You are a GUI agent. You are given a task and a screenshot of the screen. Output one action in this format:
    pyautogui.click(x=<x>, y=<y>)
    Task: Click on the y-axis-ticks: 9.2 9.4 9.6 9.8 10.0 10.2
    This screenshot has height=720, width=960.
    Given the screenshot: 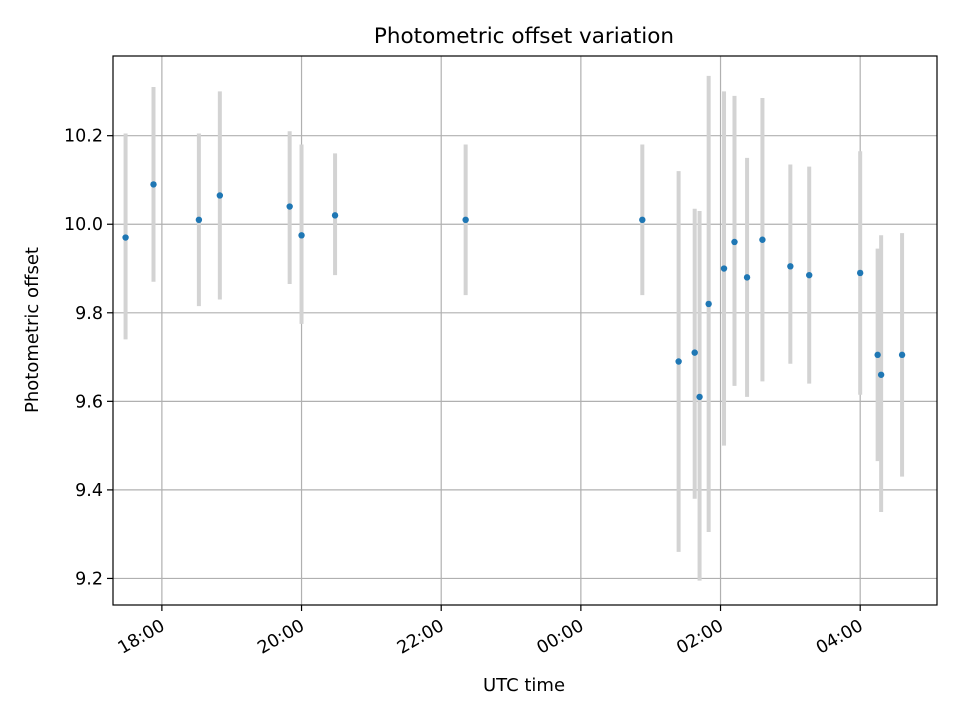 What is the action you would take?
    pyautogui.click(x=88, y=358)
    